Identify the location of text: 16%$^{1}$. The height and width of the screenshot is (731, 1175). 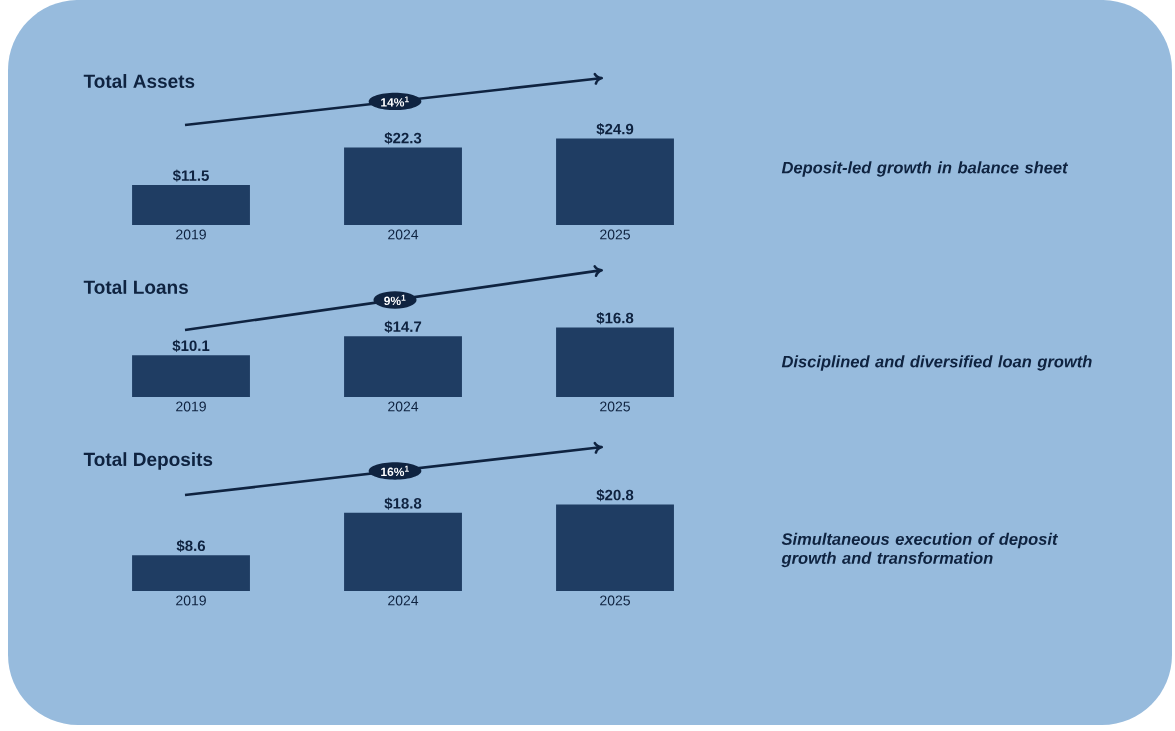
(395, 471).